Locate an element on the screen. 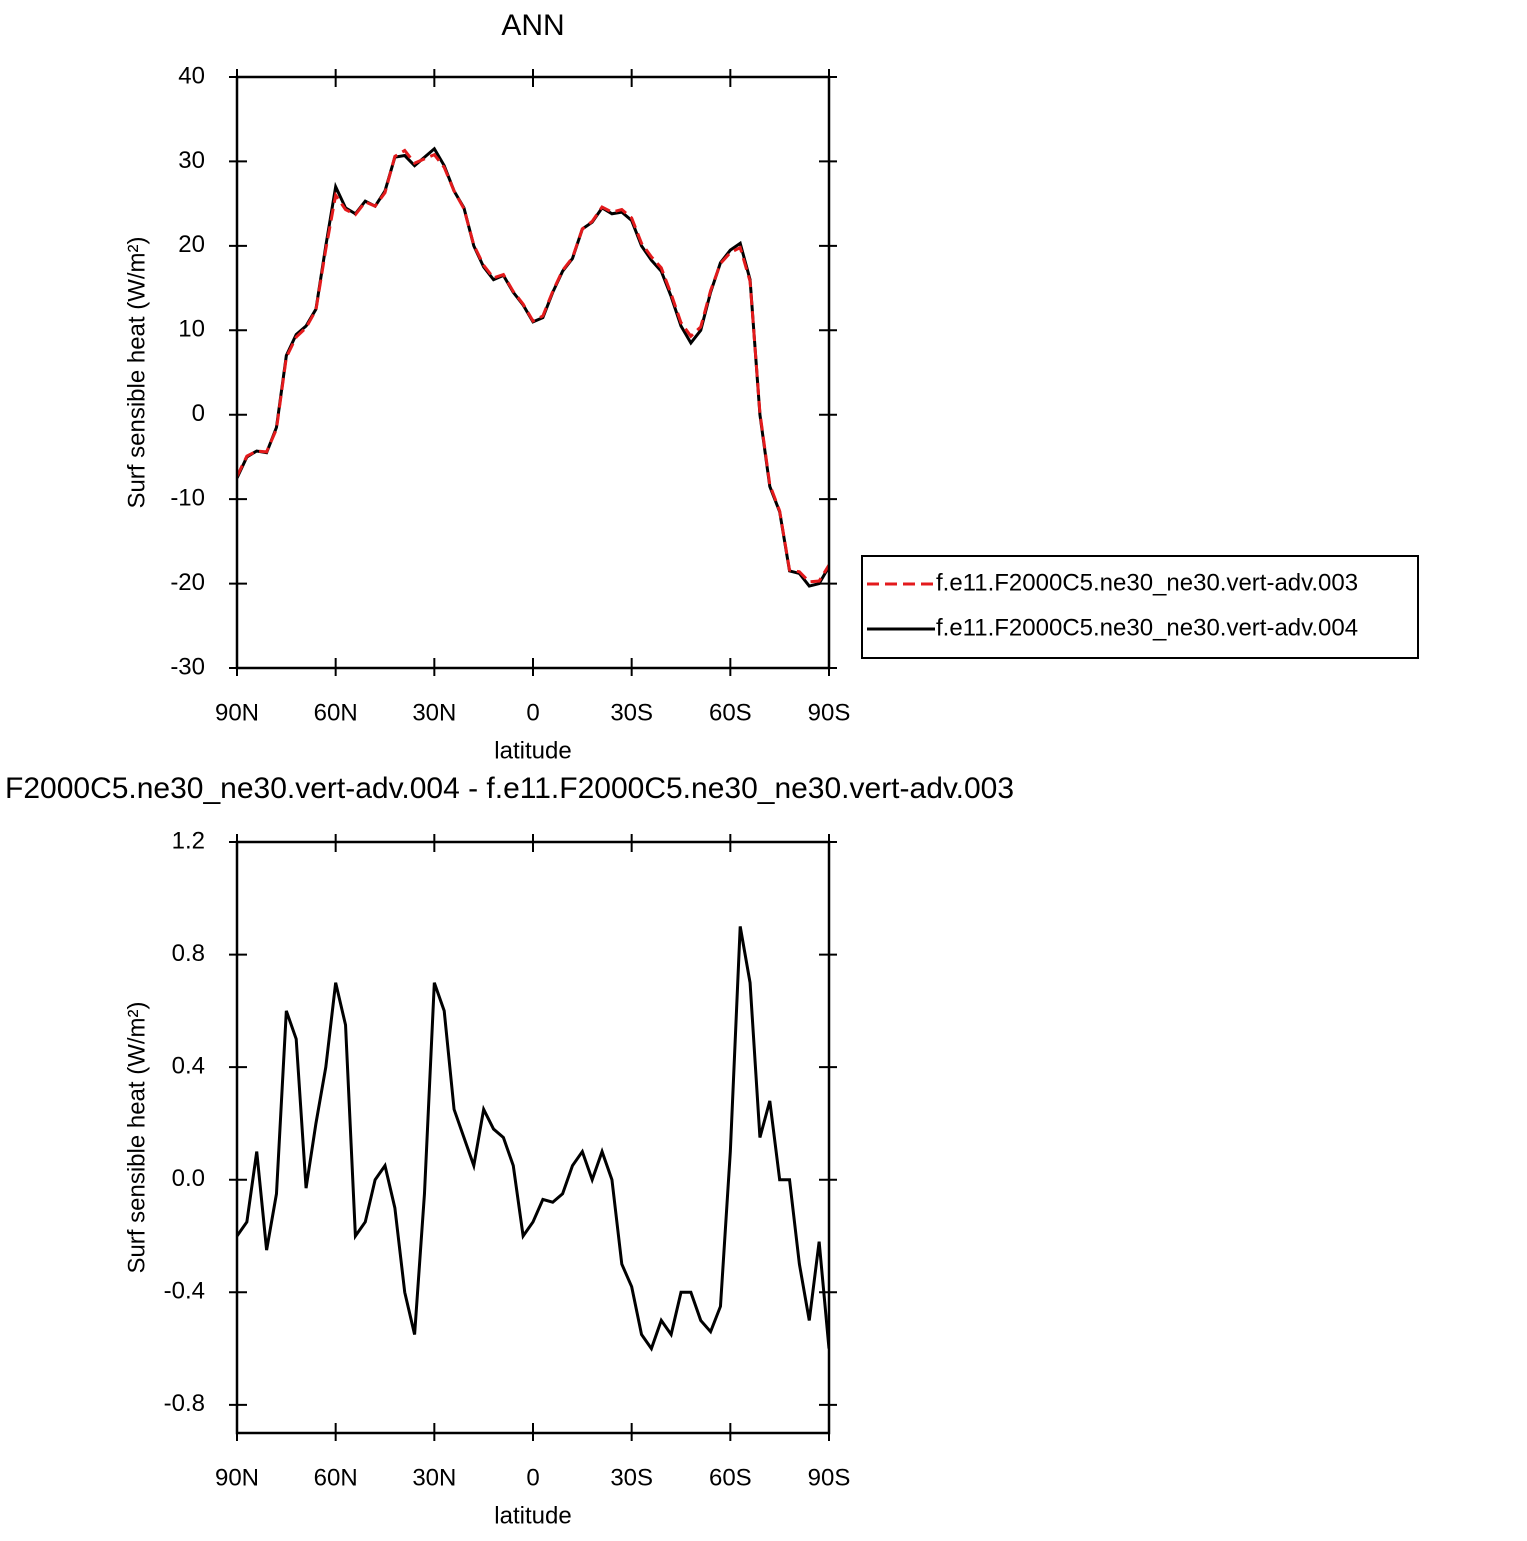 Image resolution: width=1527 pixels, height=1541 pixels. y-tick-label: 0.4 is located at coordinates (188, 1065).